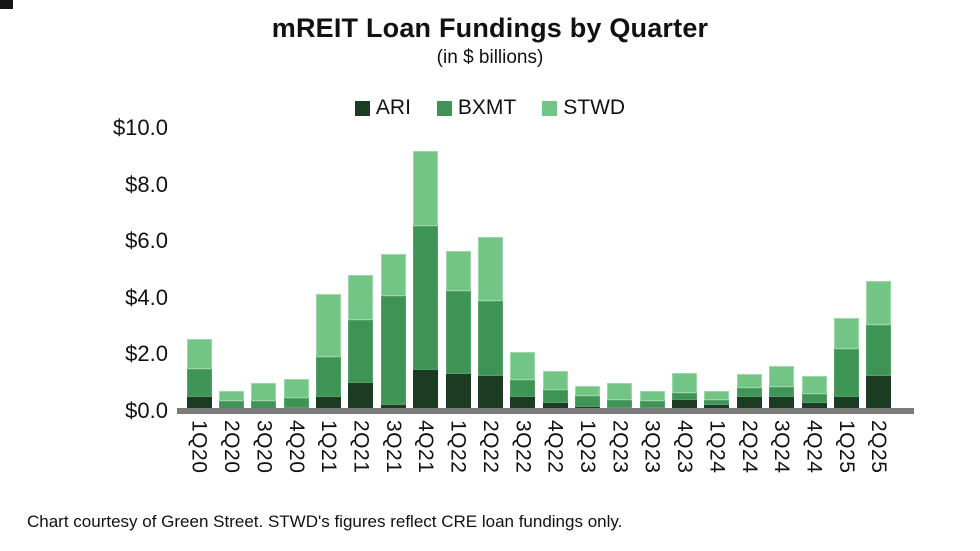 The width and height of the screenshot is (980, 551). Describe the element at coordinates (685, 396) in the screenshot. I see `segment-bxmt-4q23` at that location.